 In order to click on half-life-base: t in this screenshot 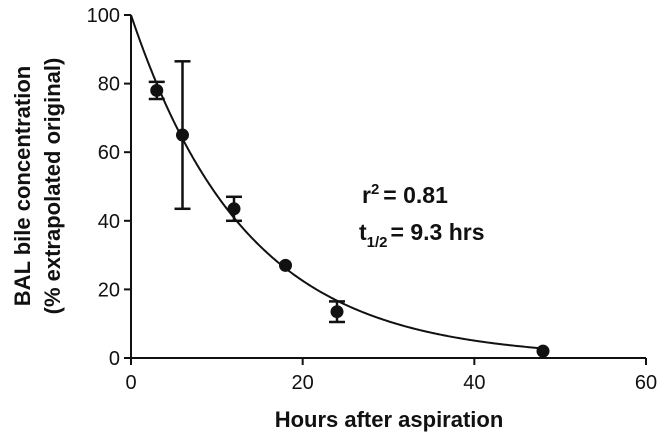, I will do `click(363, 232)`.